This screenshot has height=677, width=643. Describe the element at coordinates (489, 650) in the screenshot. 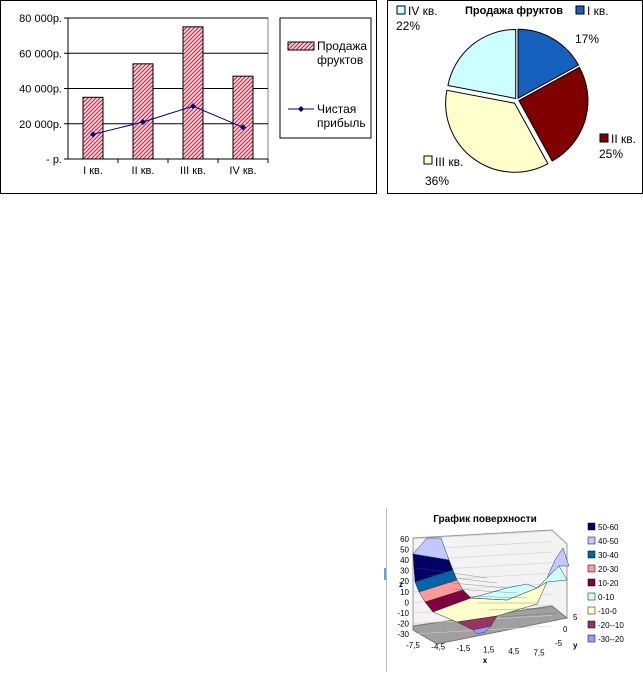

I see `x-tick-label: 1,5` at that location.